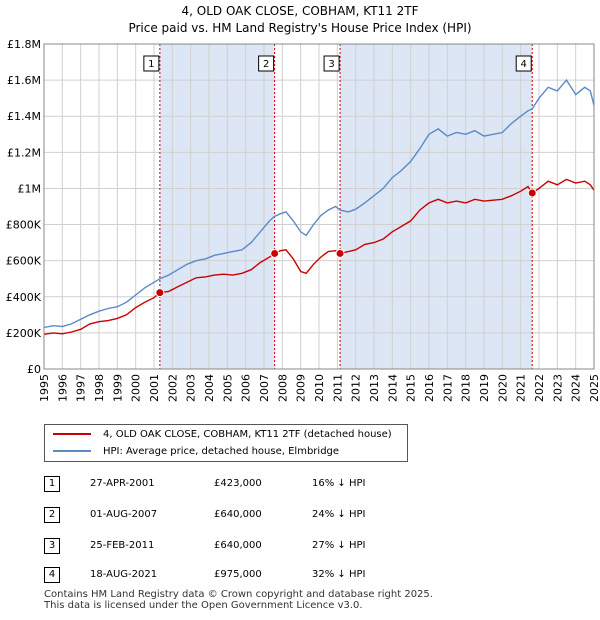  What do you see at coordinates (521, 388) in the screenshot?
I see `x-tick-label: 2021` at bounding box center [521, 388].